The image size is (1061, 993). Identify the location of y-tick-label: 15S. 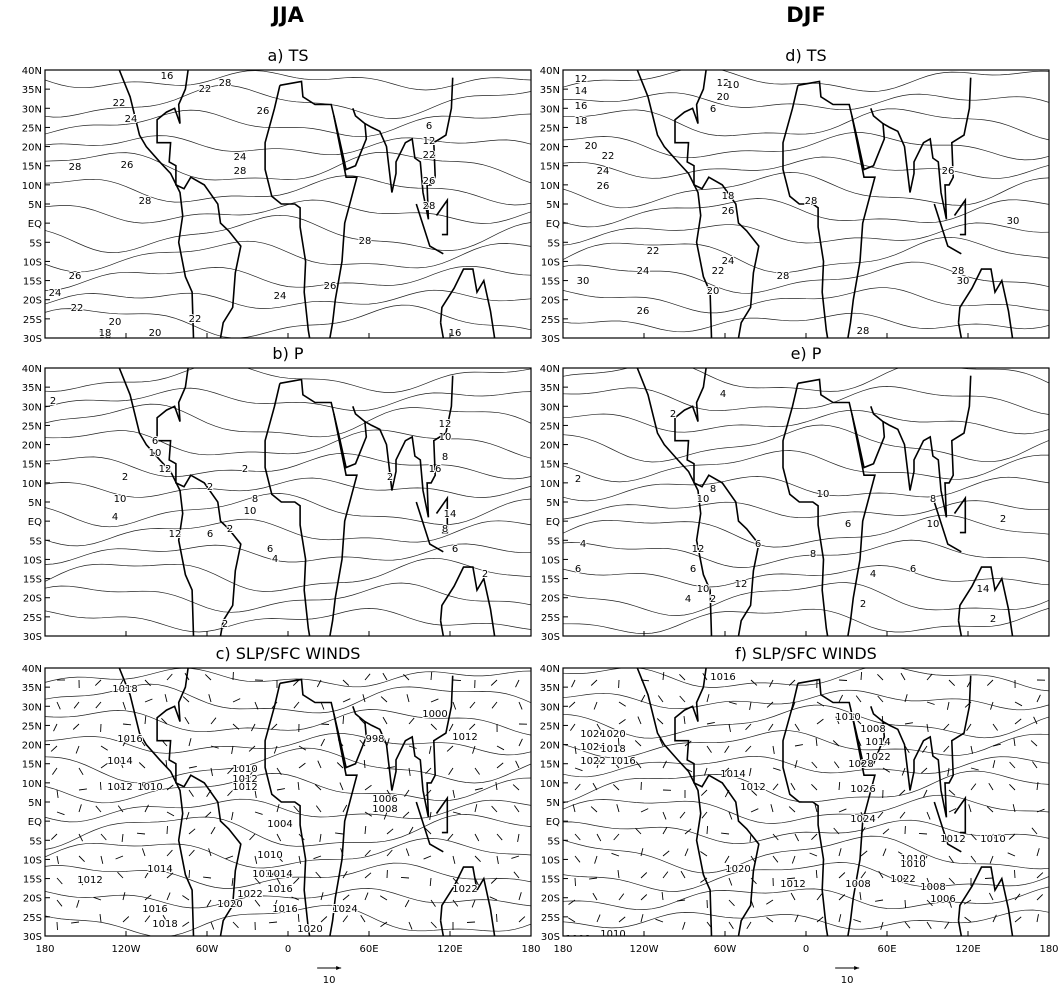
(32, 282).